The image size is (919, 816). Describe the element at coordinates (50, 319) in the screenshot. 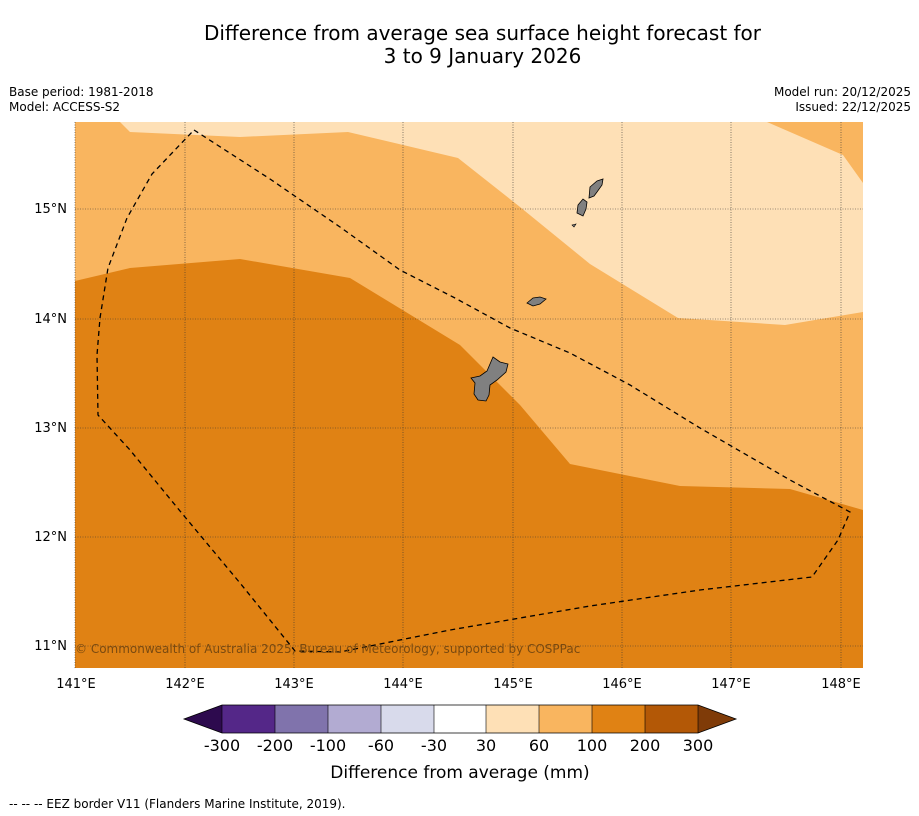

I see `lat-label: 14°N` at that location.